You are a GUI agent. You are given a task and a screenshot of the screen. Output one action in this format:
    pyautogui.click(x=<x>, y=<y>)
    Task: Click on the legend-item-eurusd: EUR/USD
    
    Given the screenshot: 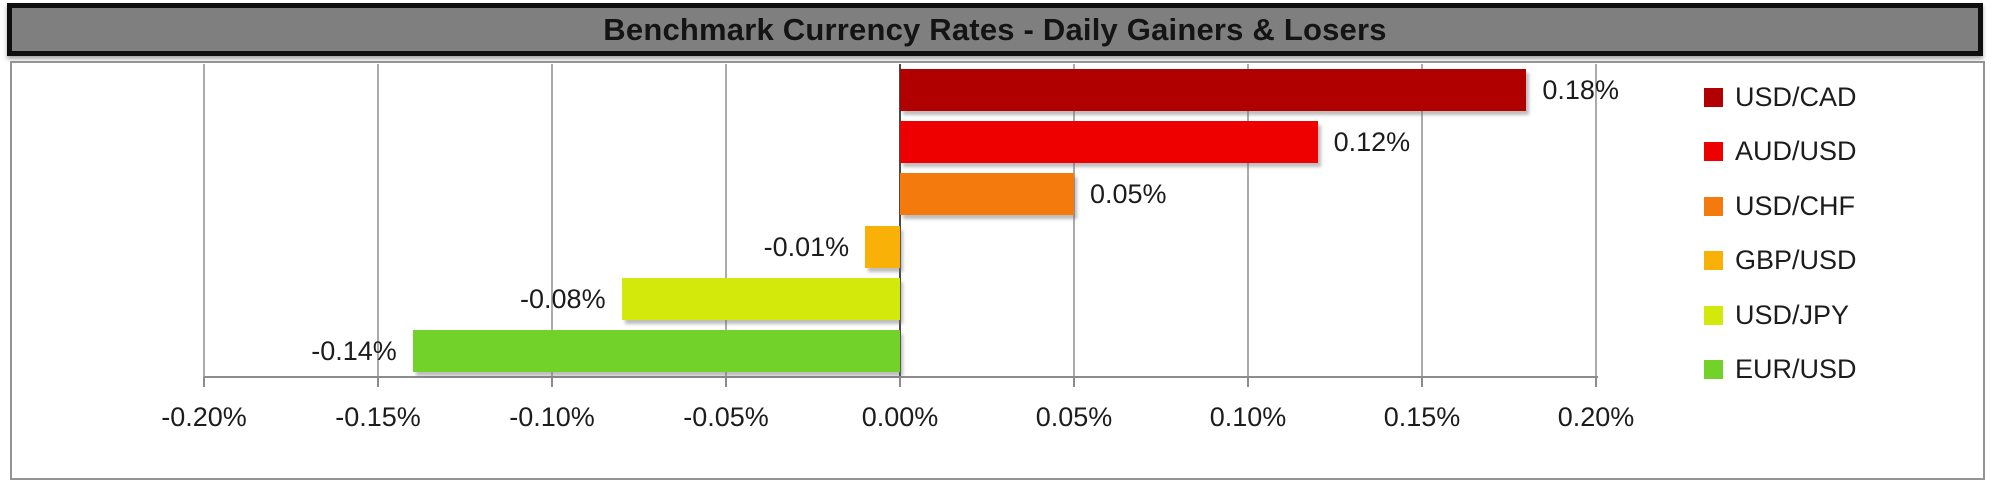 What is the action you would take?
    pyautogui.click(x=1780, y=370)
    